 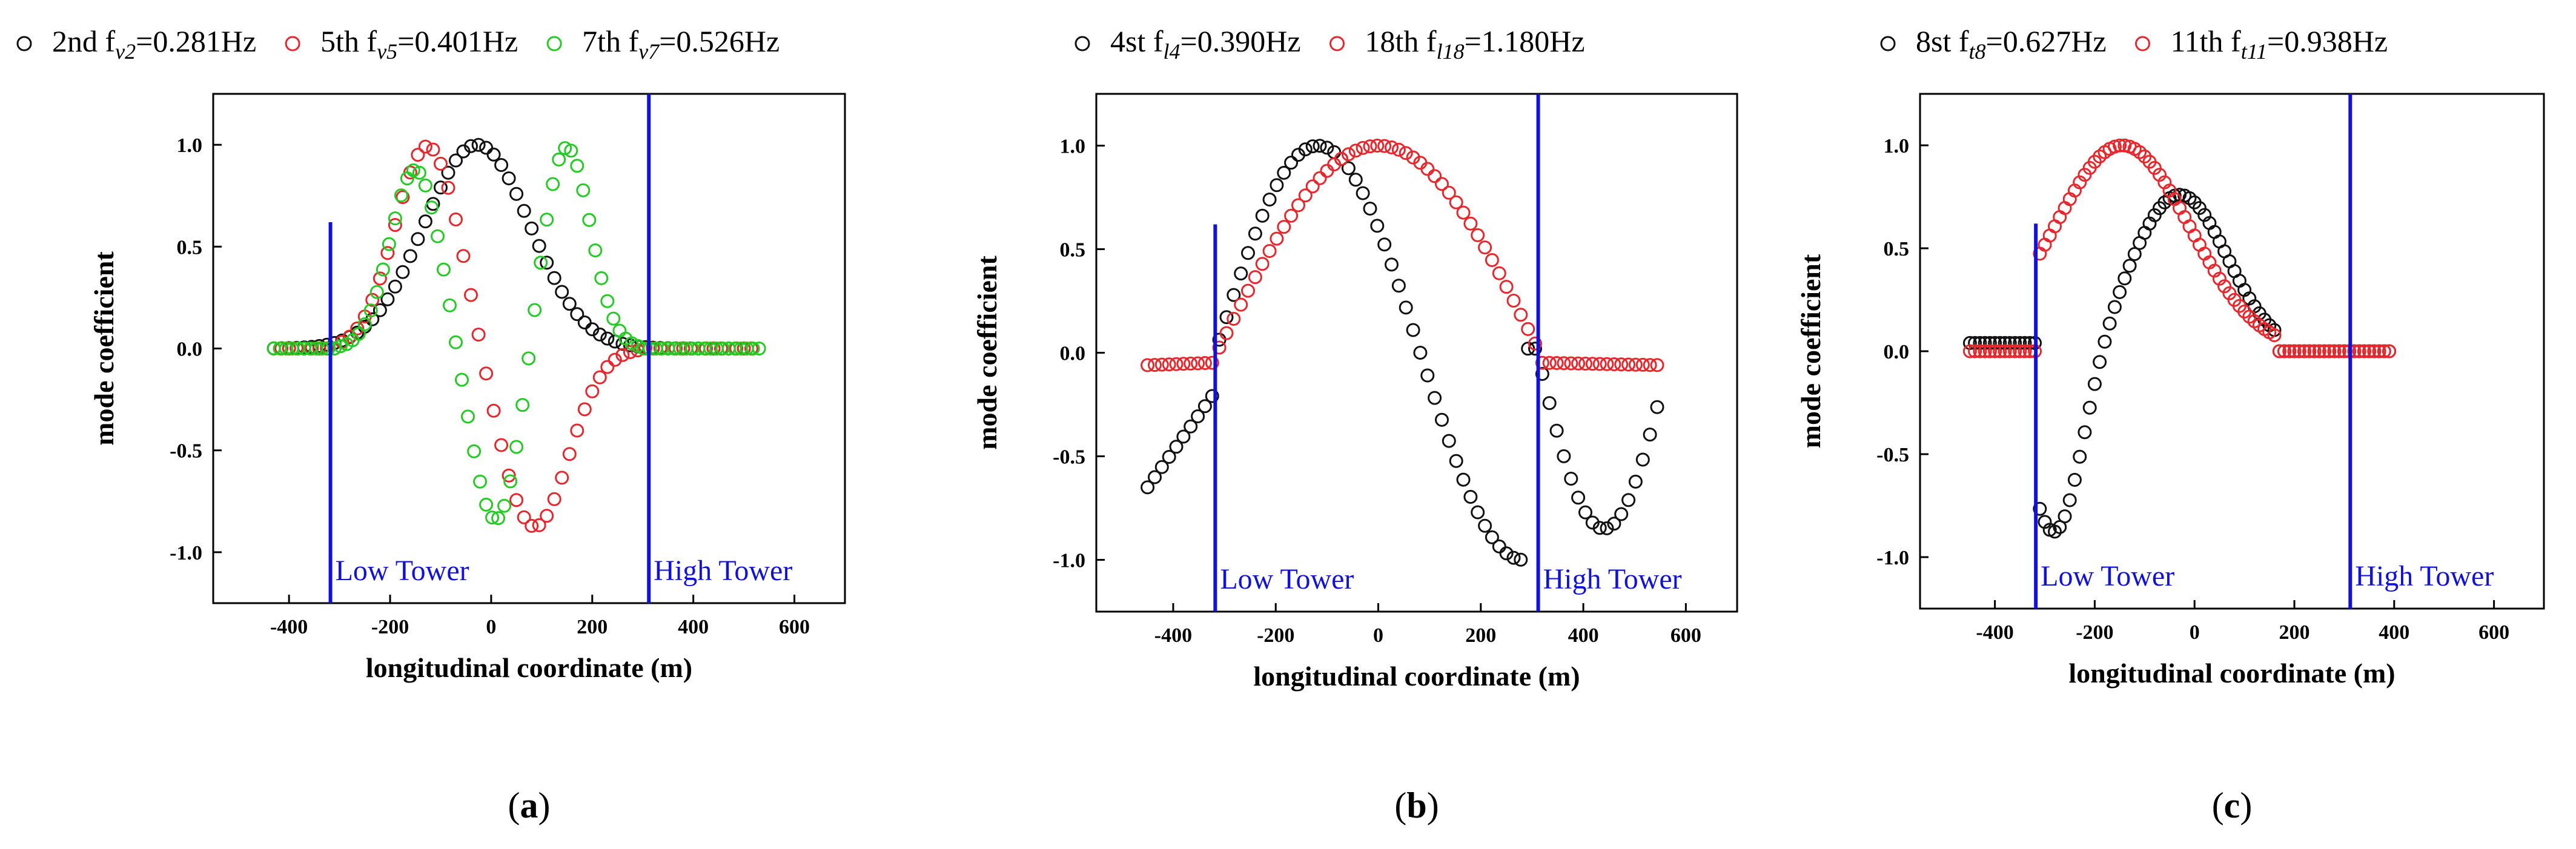 I want to click on y-tick-label: -0.5, so click(x=1069, y=457).